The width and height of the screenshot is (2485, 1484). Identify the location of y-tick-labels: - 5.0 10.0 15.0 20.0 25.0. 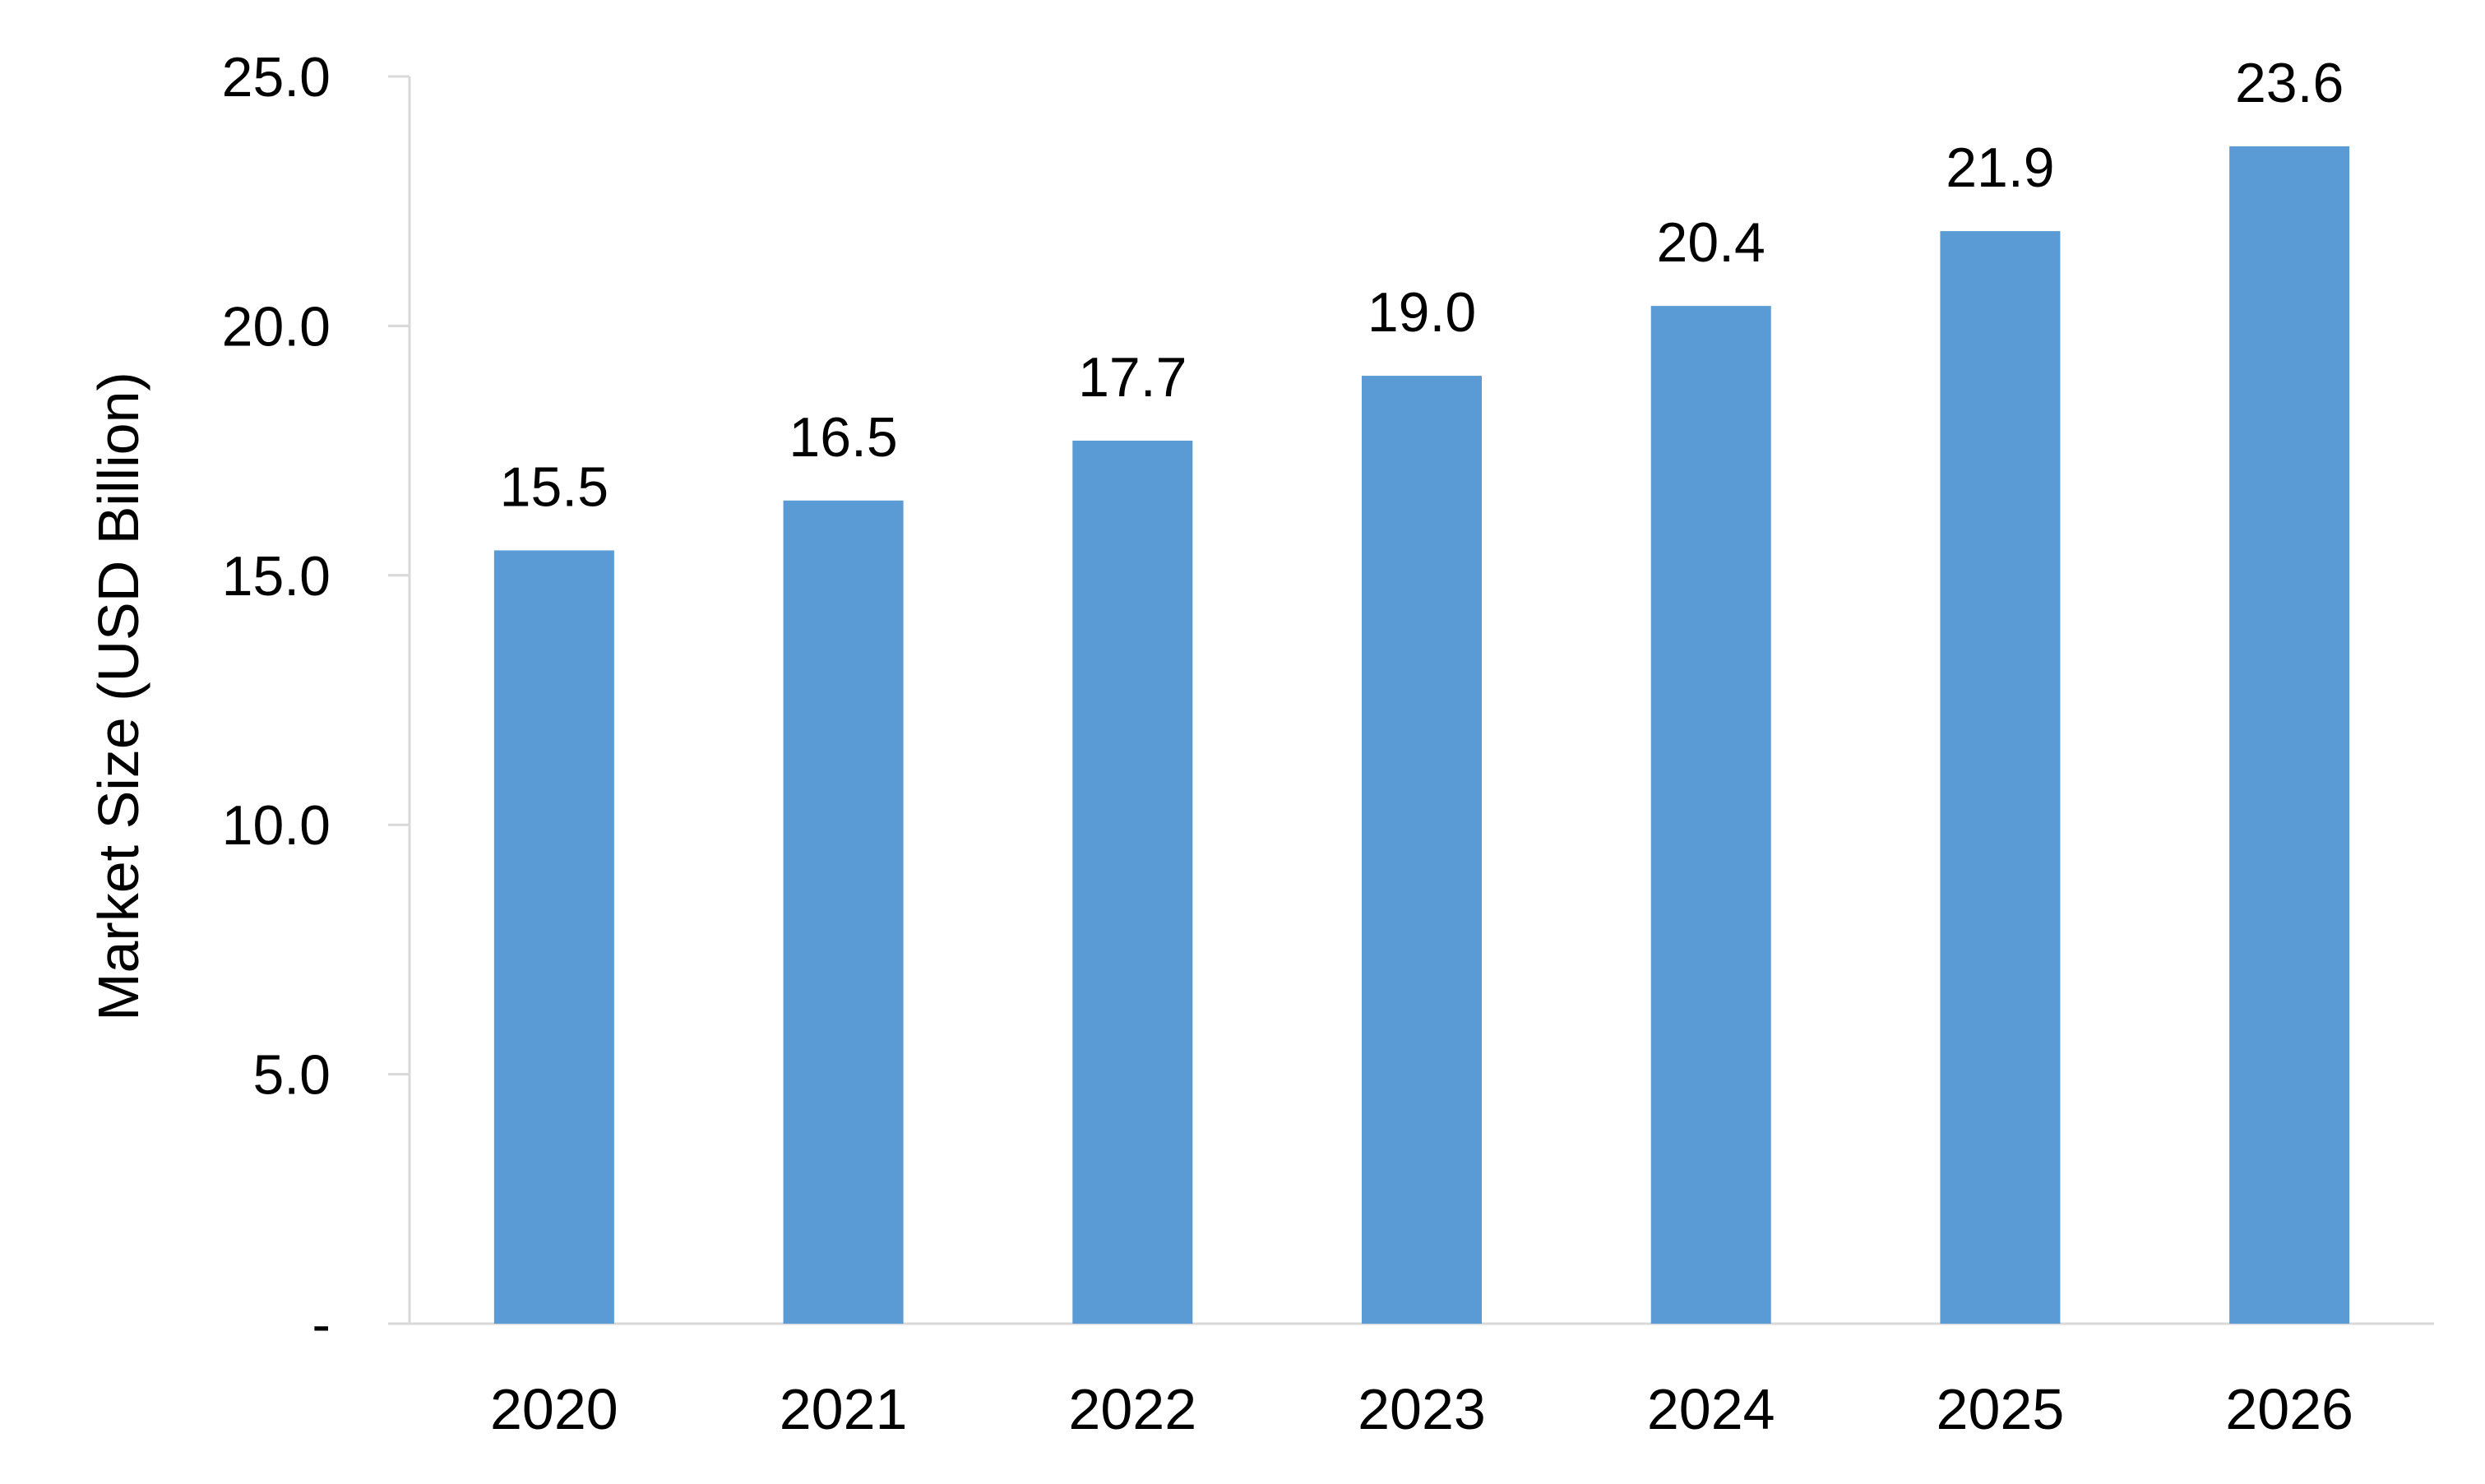
(316, 701).